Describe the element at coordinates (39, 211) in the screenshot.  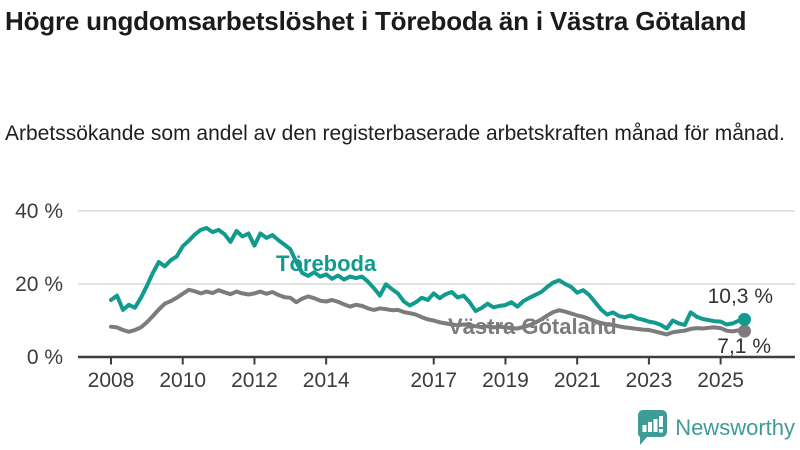
I see `y-tick-label: 40 %` at that location.